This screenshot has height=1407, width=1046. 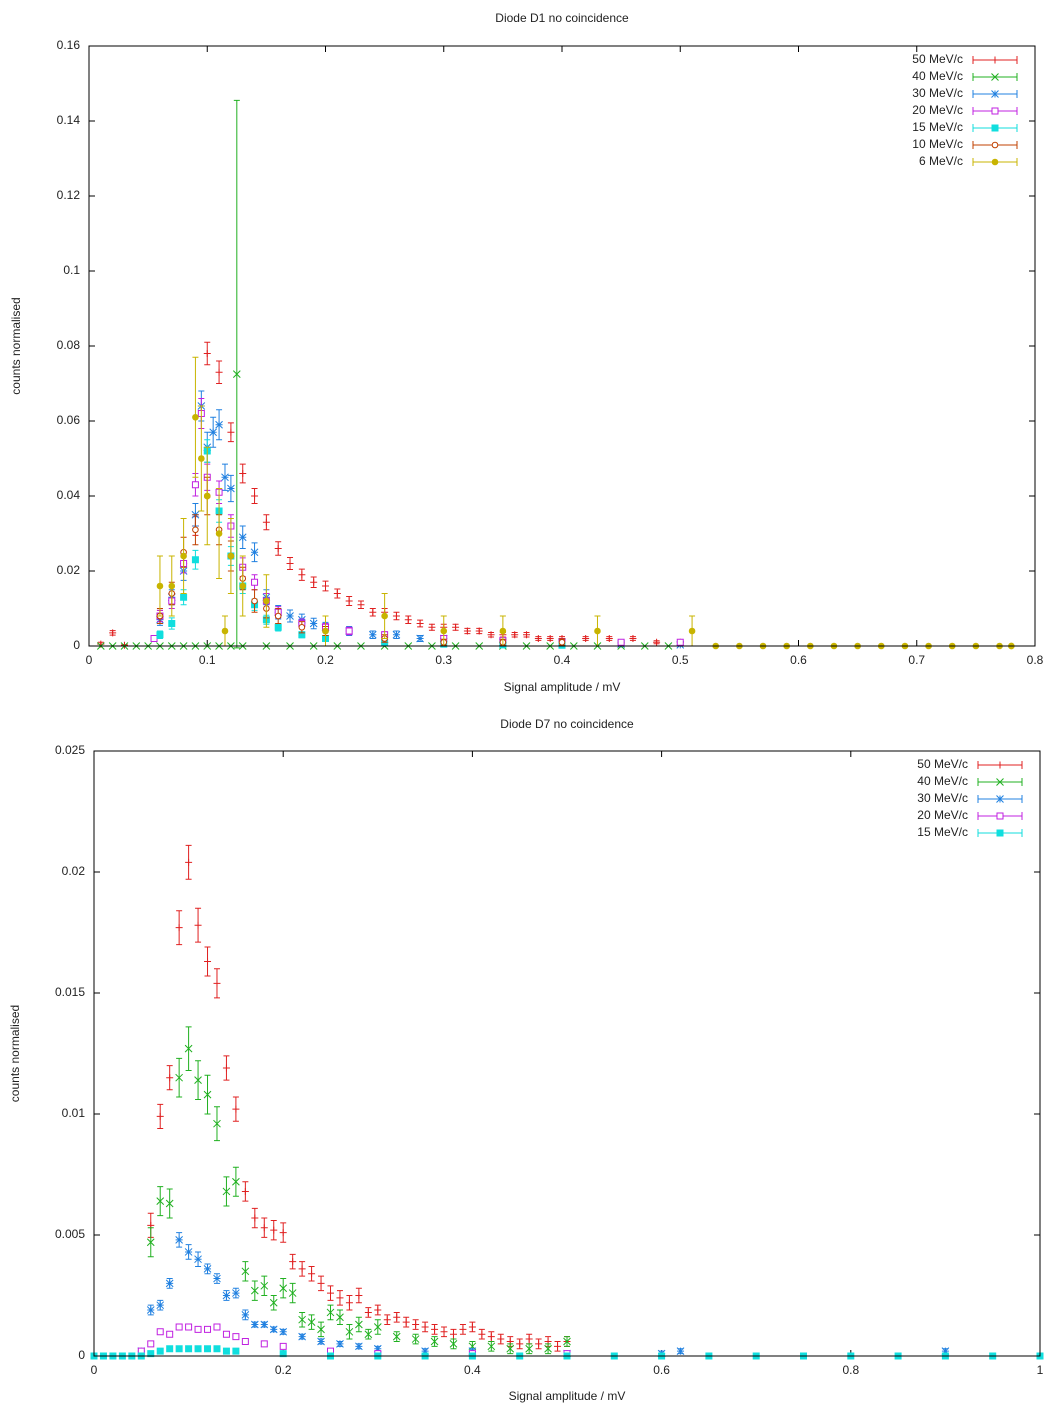 I want to click on x-tick-label: 0.6, so click(x=661, y=1370).